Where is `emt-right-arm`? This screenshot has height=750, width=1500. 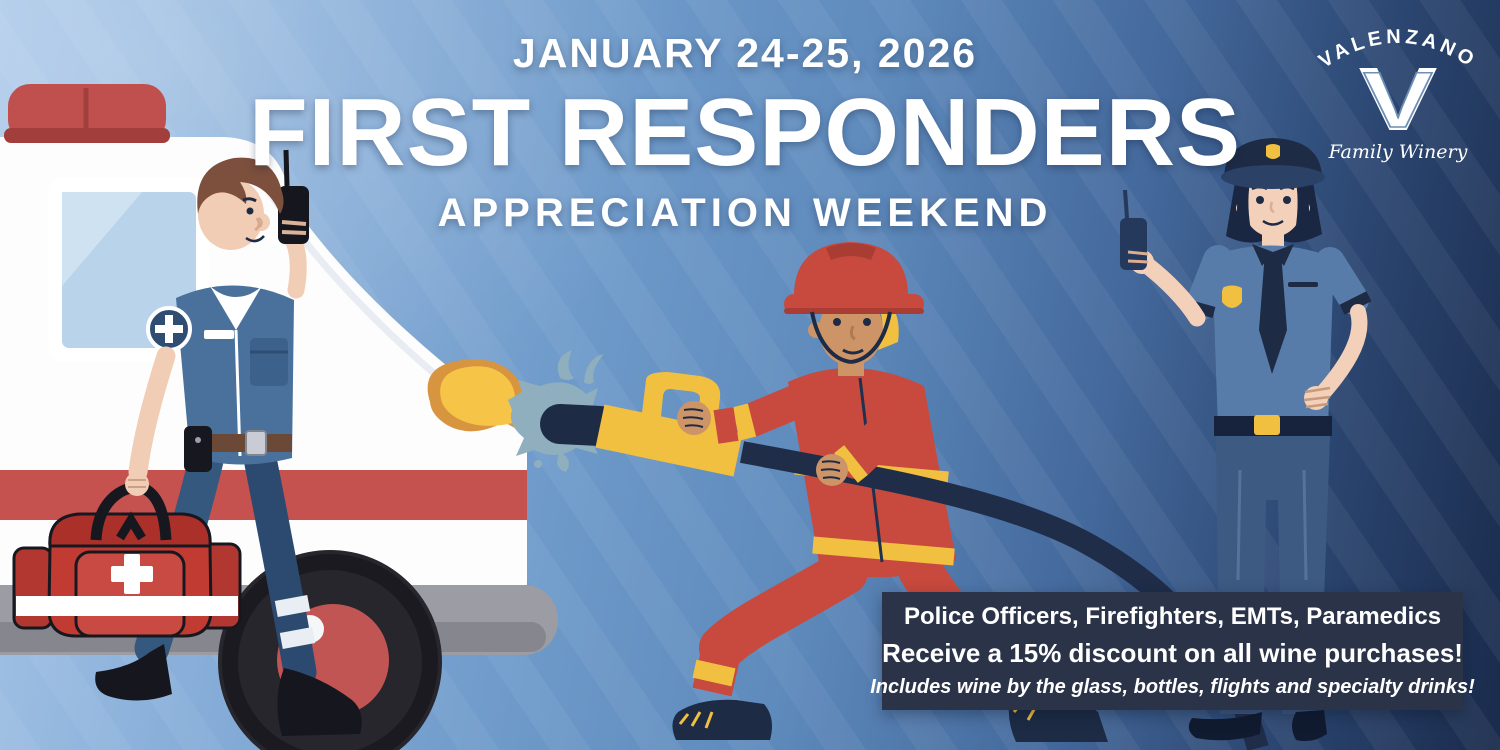 emt-right-arm is located at coordinates (296, 266).